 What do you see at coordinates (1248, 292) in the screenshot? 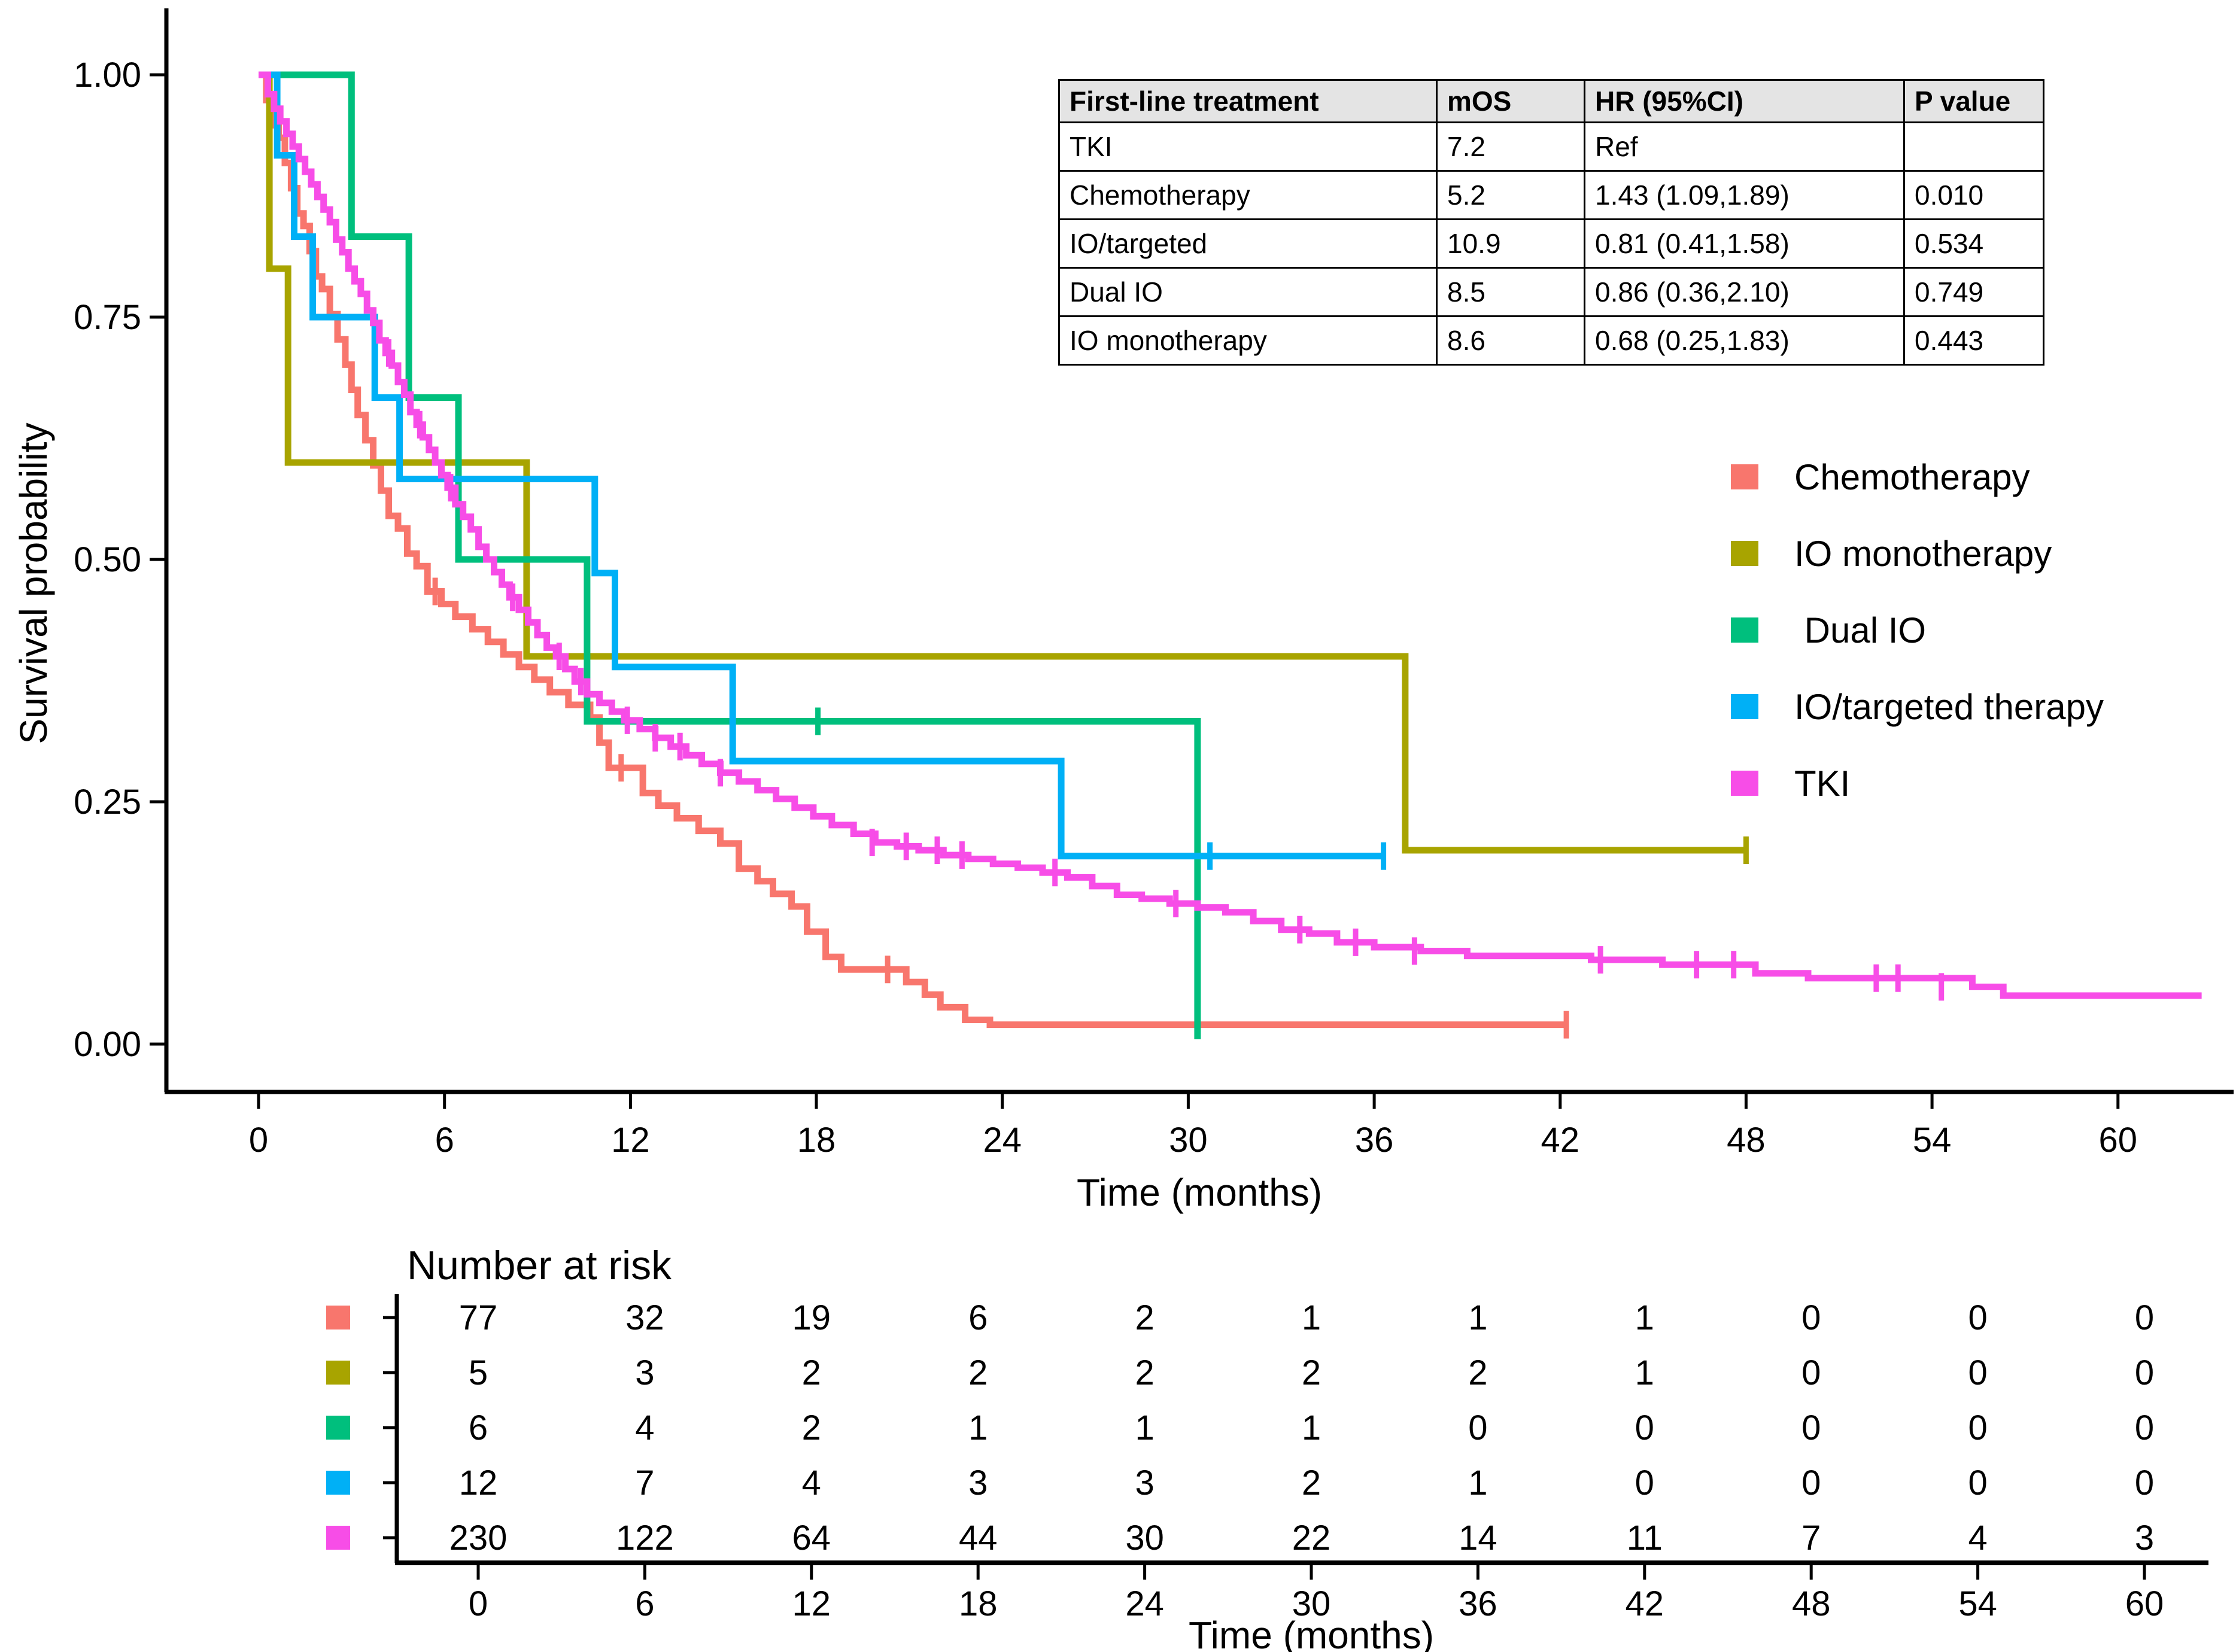
I see `stats-table-cell: Dual IO` at bounding box center [1248, 292].